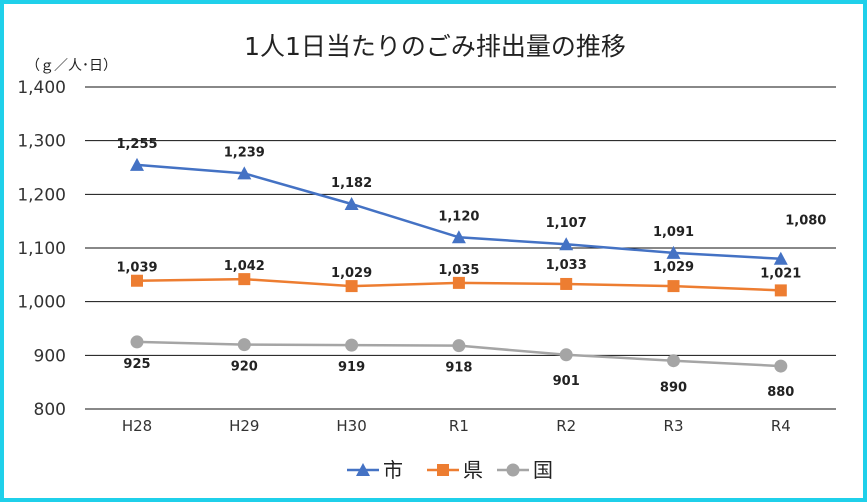  What do you see at coordinates (566, 223) in the screenshot?
I see `data-label: 1,107` at bounding box center [566, 223].